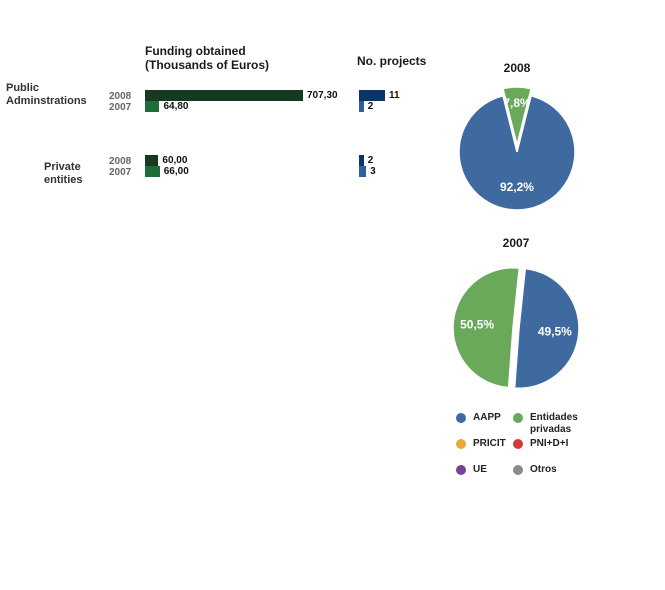  I want to click on legend-label: Entidades privadas, so click(554, 423).